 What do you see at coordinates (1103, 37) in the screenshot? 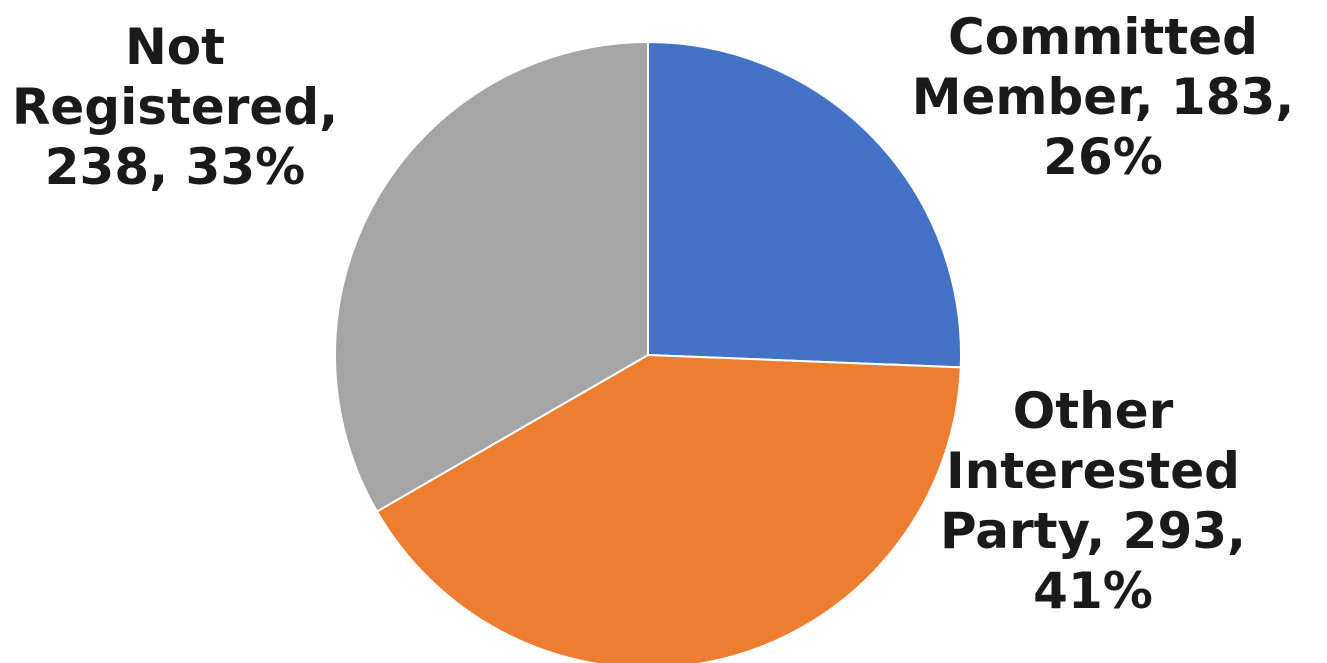
I see `data-label-line: Committed` at bounding box center [1103, 37].